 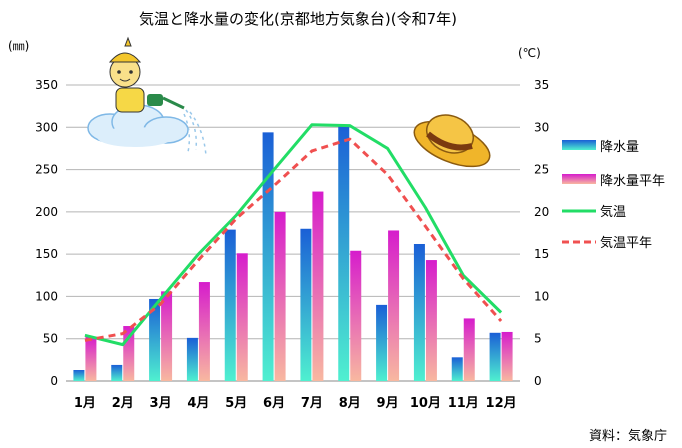 I want to click on right-tick-label: 20, so click(x=541, y=212).